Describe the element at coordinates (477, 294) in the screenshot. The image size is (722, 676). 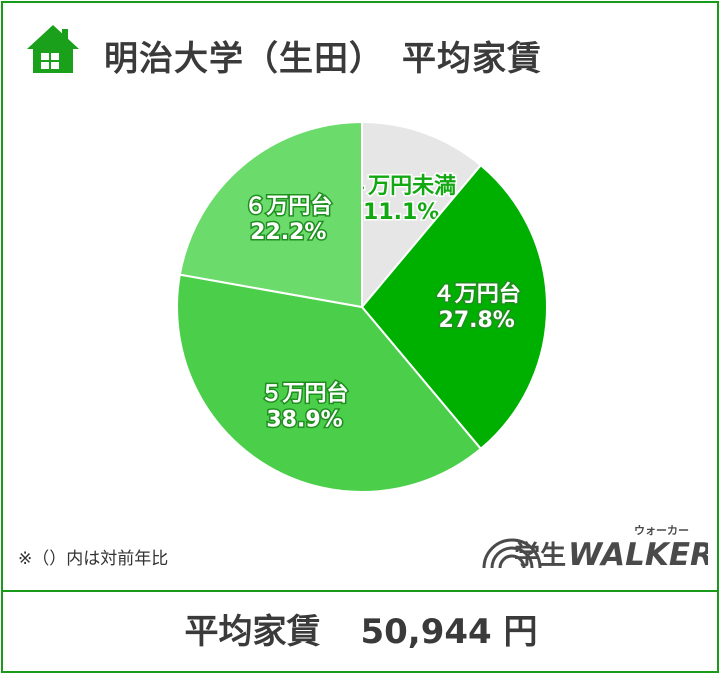
I see `pie-label-1: ４万円台` at that location.